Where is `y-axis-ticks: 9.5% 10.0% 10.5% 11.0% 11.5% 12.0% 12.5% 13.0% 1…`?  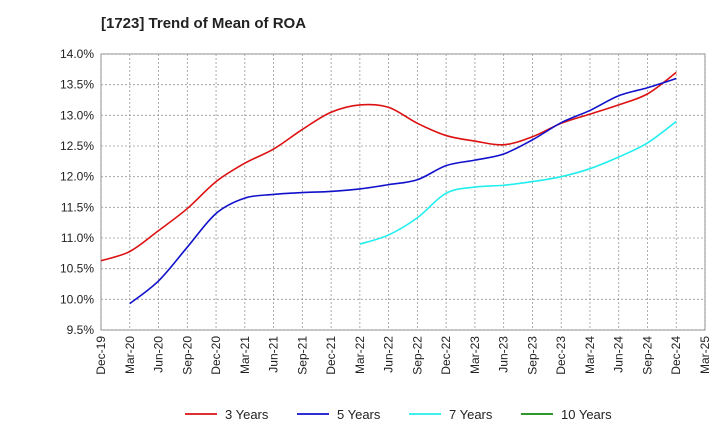
y-axis-ticks: 9.5% 10.0% 10.5% 11.0% 11.5% 12.0% 12.5% 13.0% 1… is located at coordinates (77, 192).